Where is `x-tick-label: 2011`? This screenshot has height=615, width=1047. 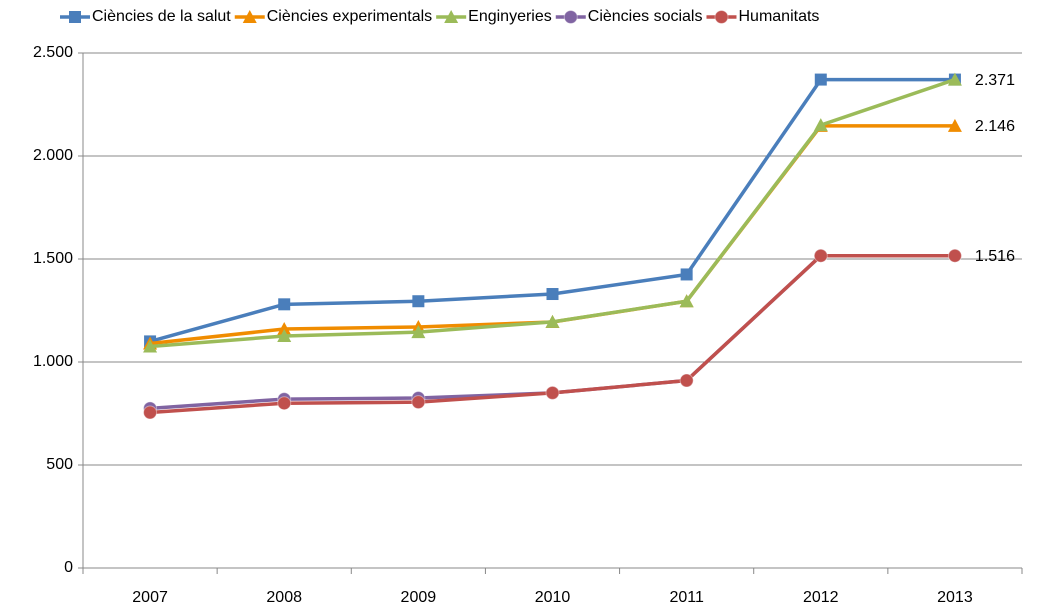
x-tick-label: 2011 is located at coordinates (686, 597).